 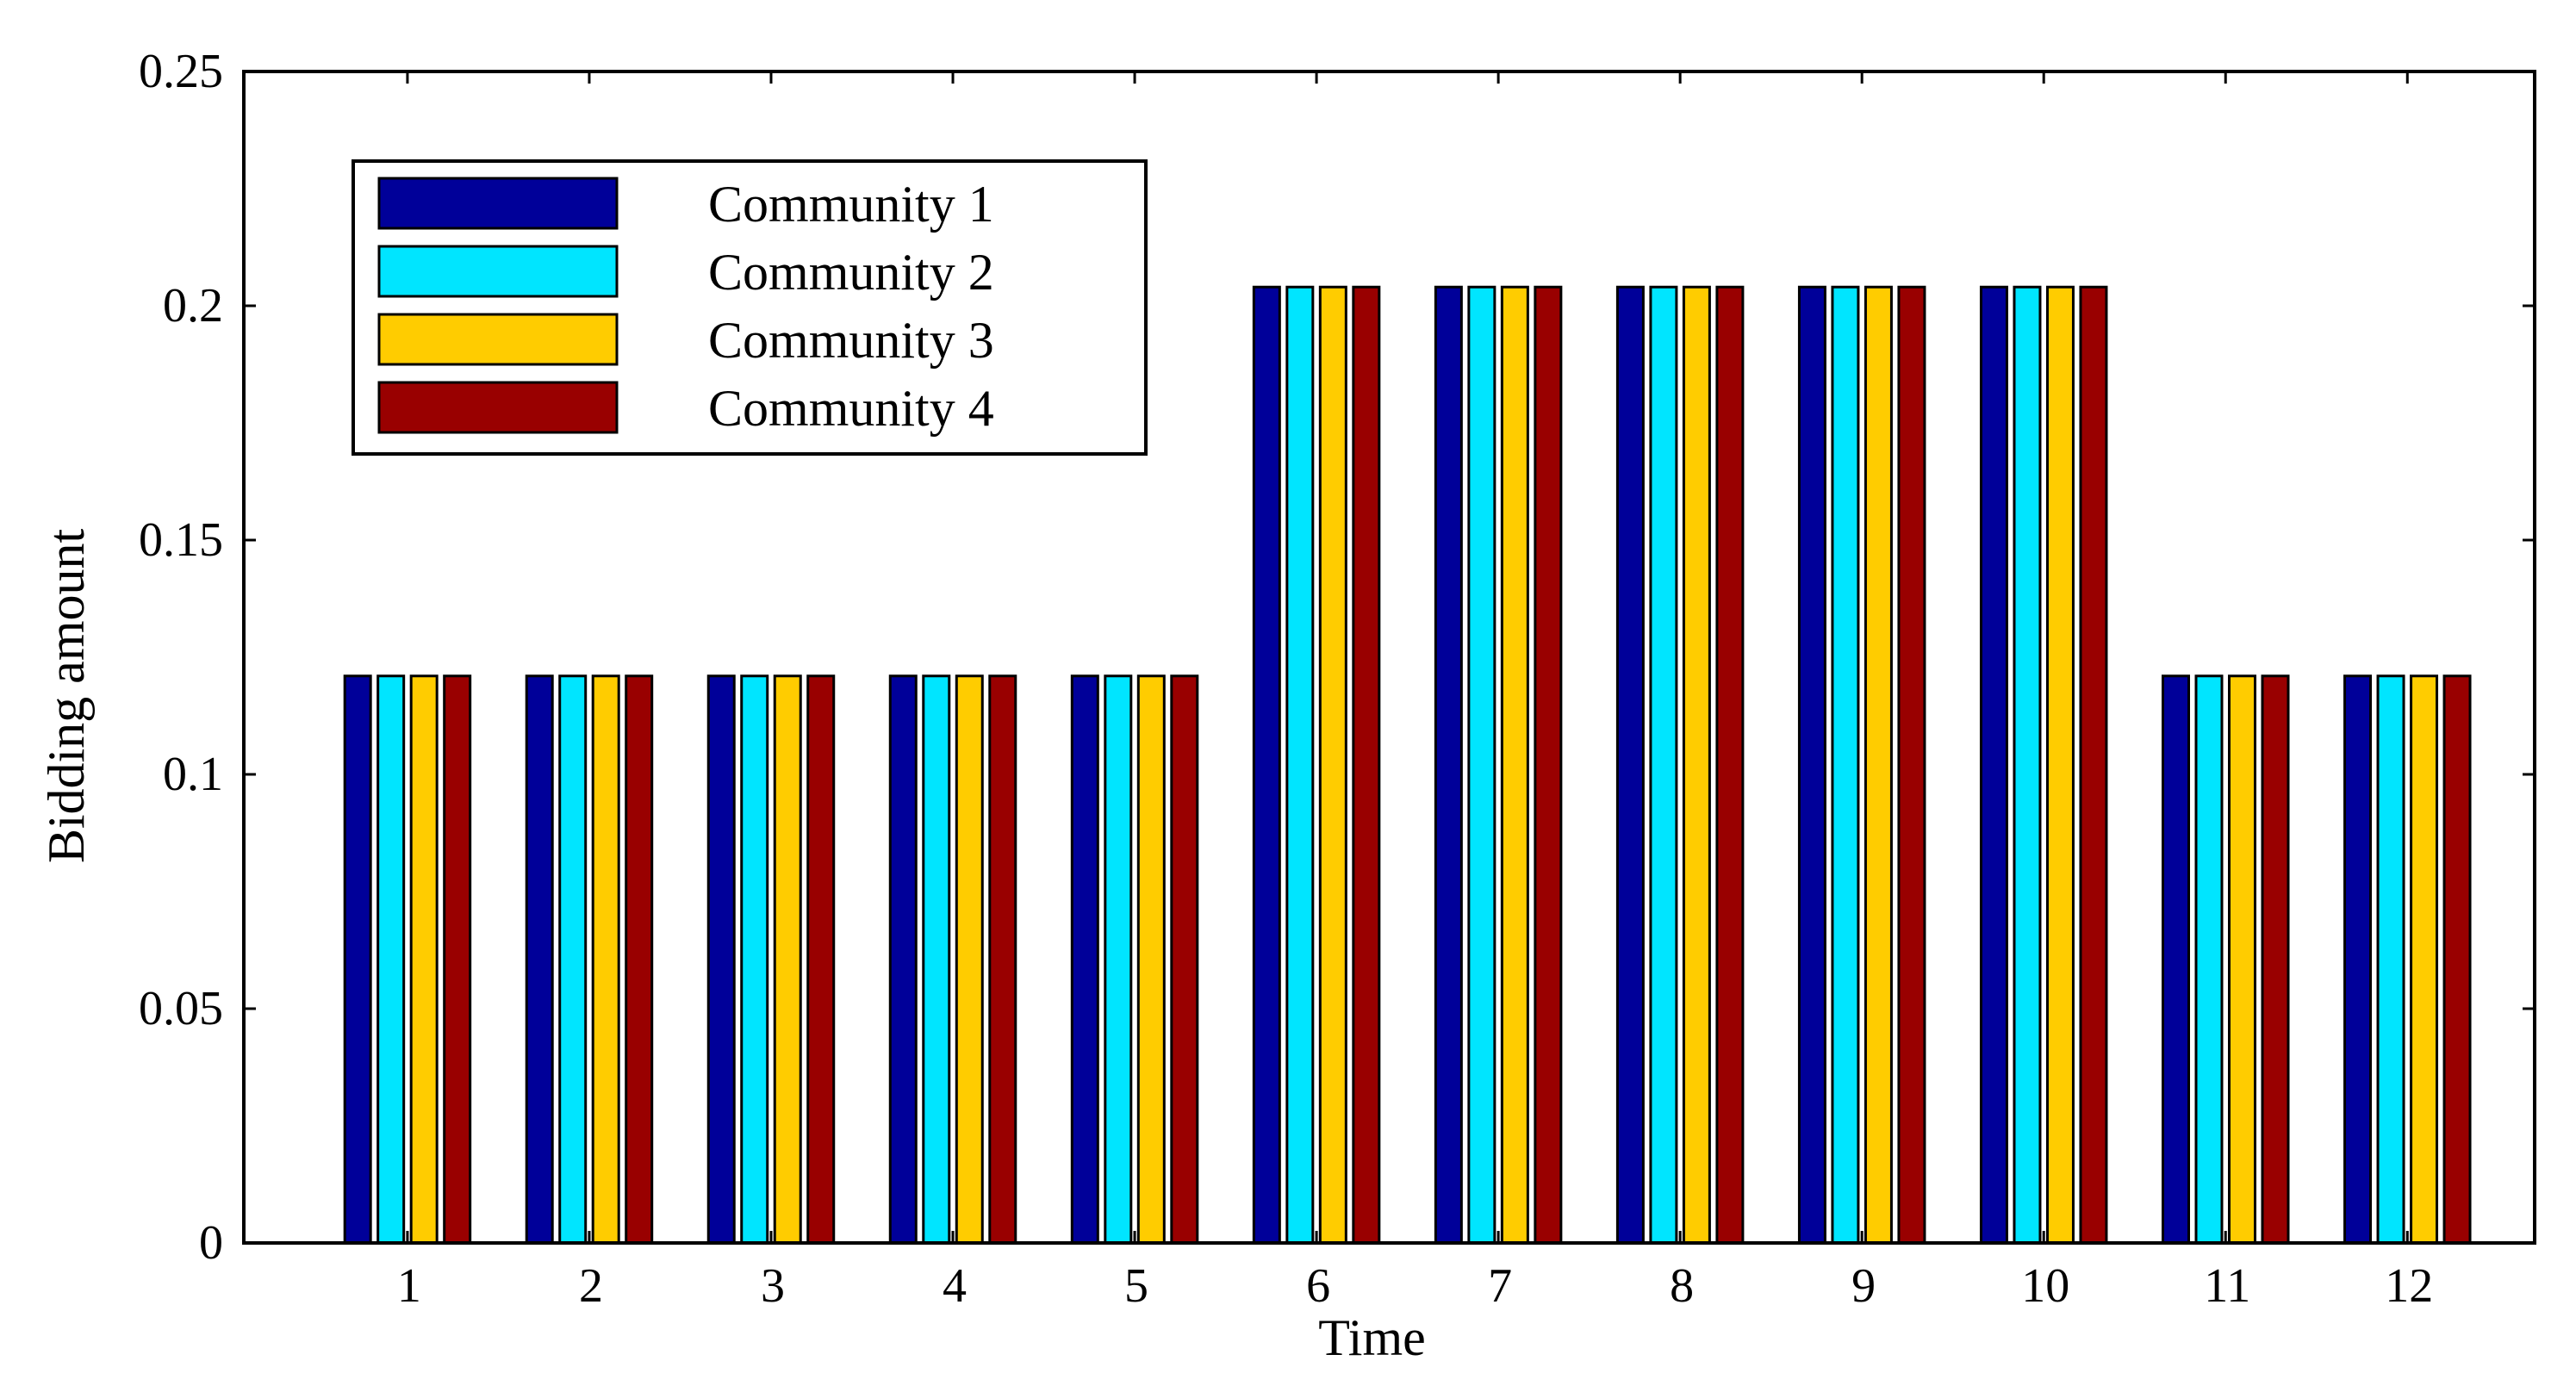 What do you see at coordinates (2457, 960) in the screenshot?
I see `bar-series4-t12` at bounding box center [2457, 960].